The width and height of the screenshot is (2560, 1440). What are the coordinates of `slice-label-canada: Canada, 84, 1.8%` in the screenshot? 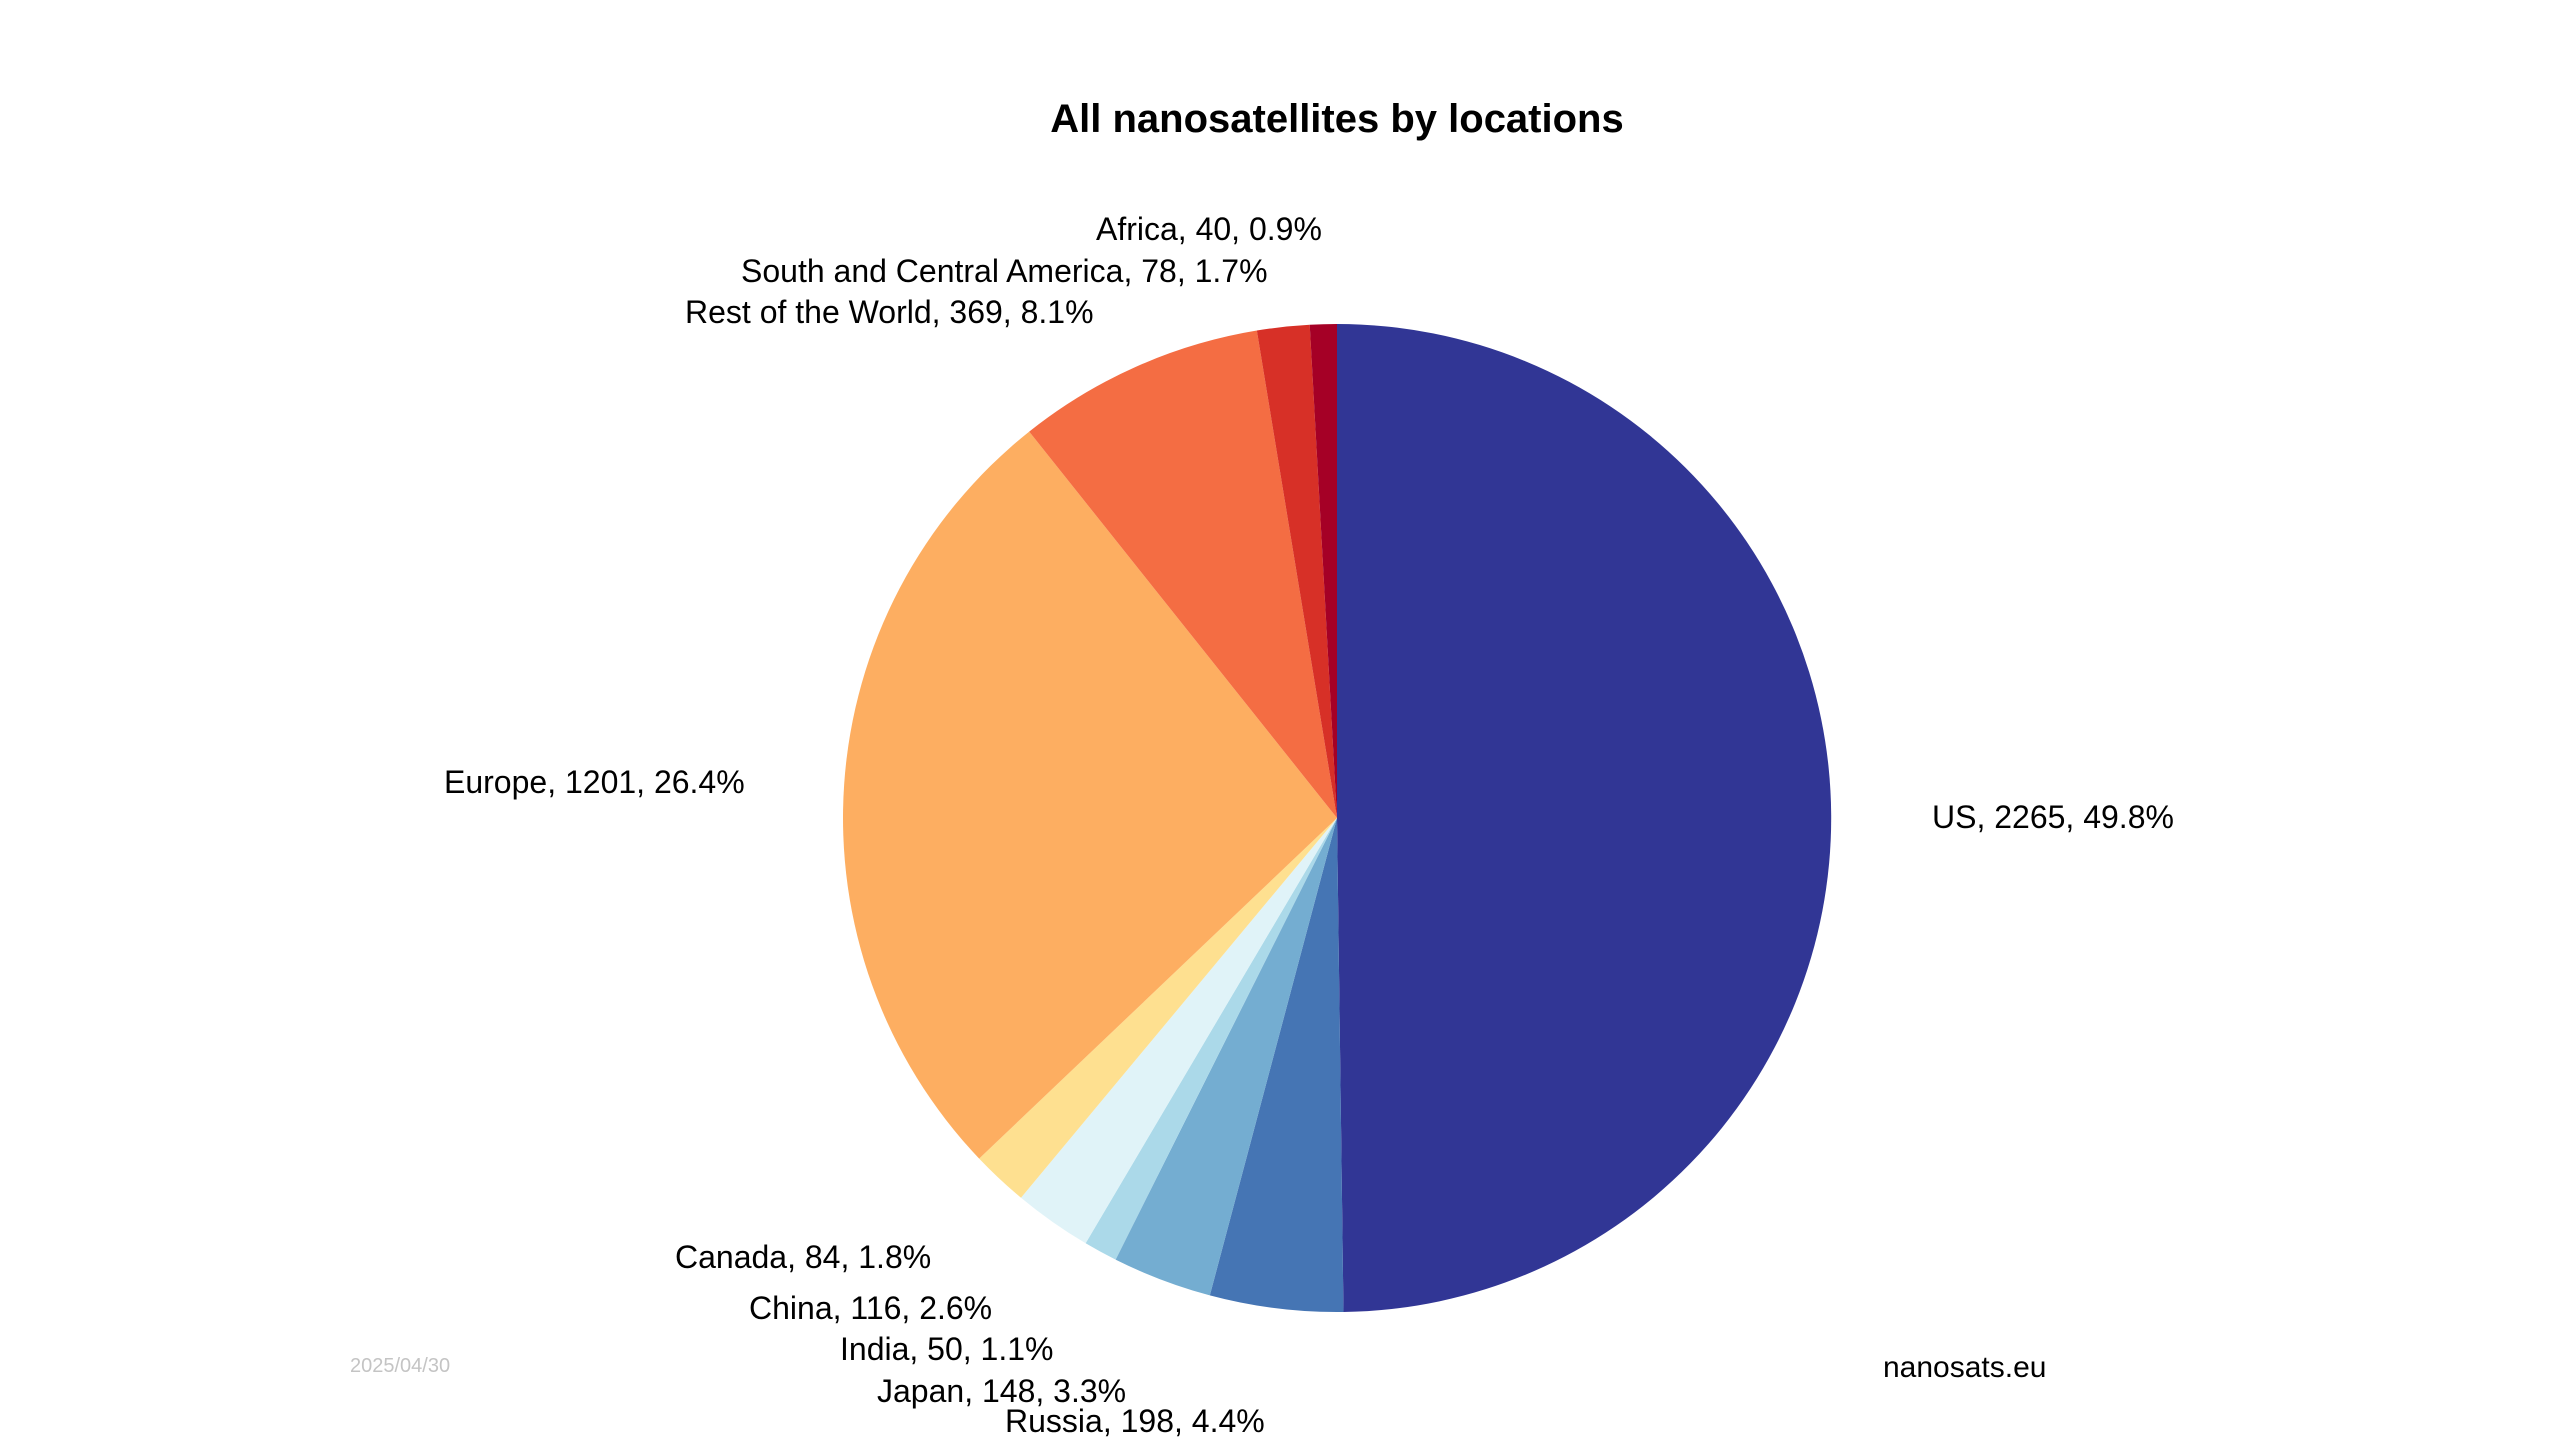 It's located at (803, 1257).